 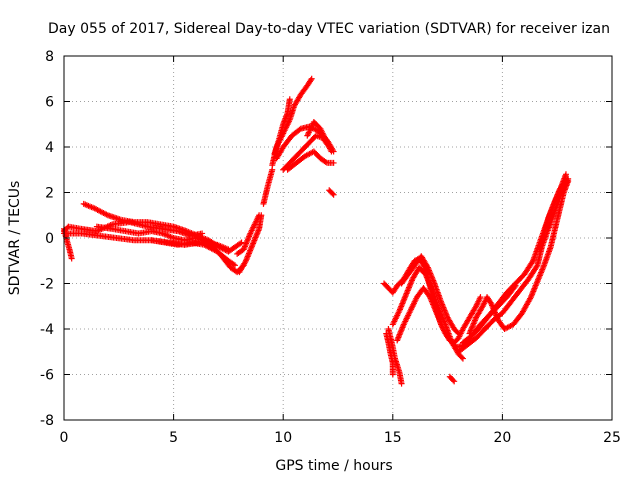 What do you see at coordinates (64, 438) in the screenshot?
I see `x-tick-label: 0` at bounding box center [64, 438].